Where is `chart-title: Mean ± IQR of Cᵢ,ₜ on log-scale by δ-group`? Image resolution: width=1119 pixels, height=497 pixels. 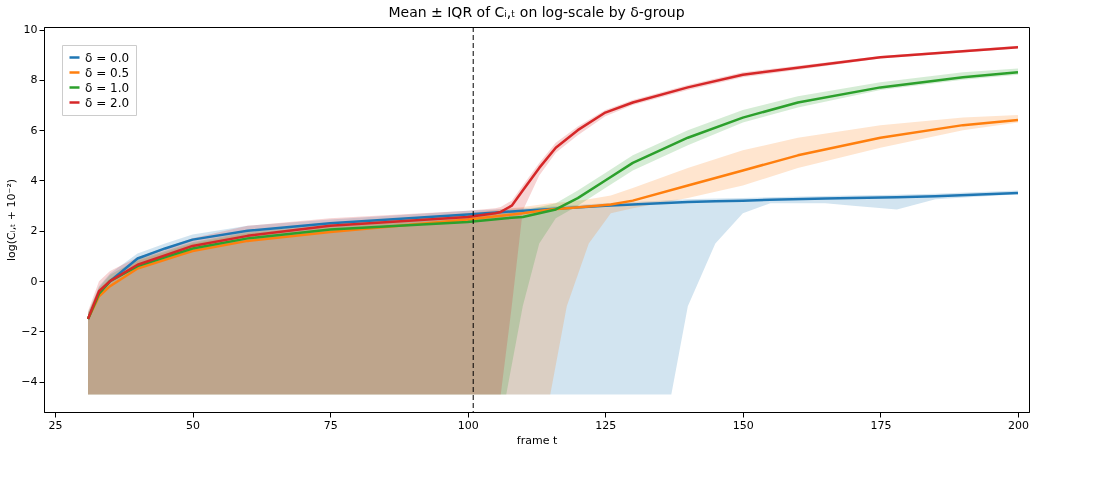 chart-title: Mean ± IQR of Cᵢ,ₜ on log-scale by δ-group is located at coordinates (536, 11).